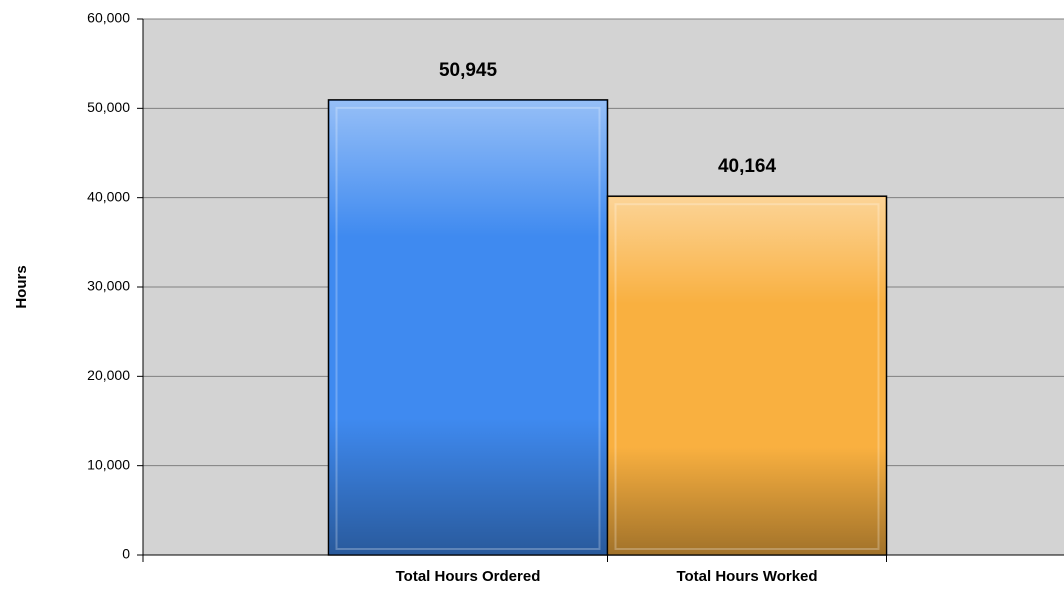 Image resolution: width=1064 pixels, height=590 pixels. Describe the element at coordinates (108, 107) in the screenshot. I see `y-tick-label: 50,000` at that location.